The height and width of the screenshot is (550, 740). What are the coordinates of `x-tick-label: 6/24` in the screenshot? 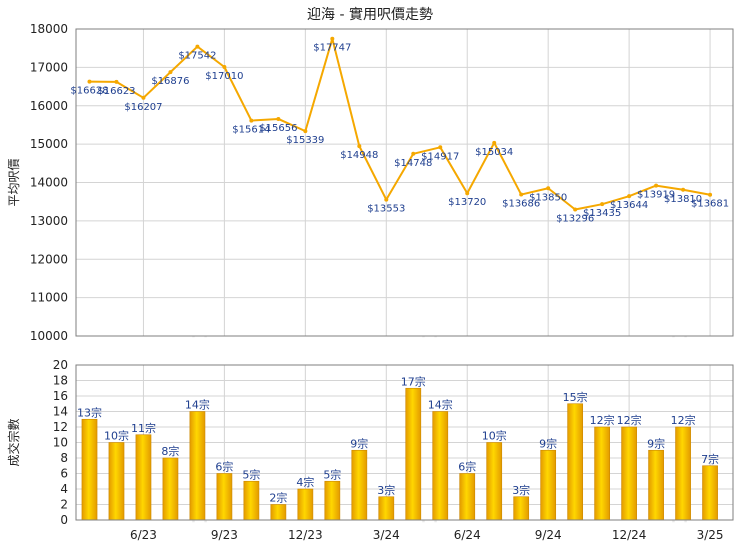 It's located at (467, 535).